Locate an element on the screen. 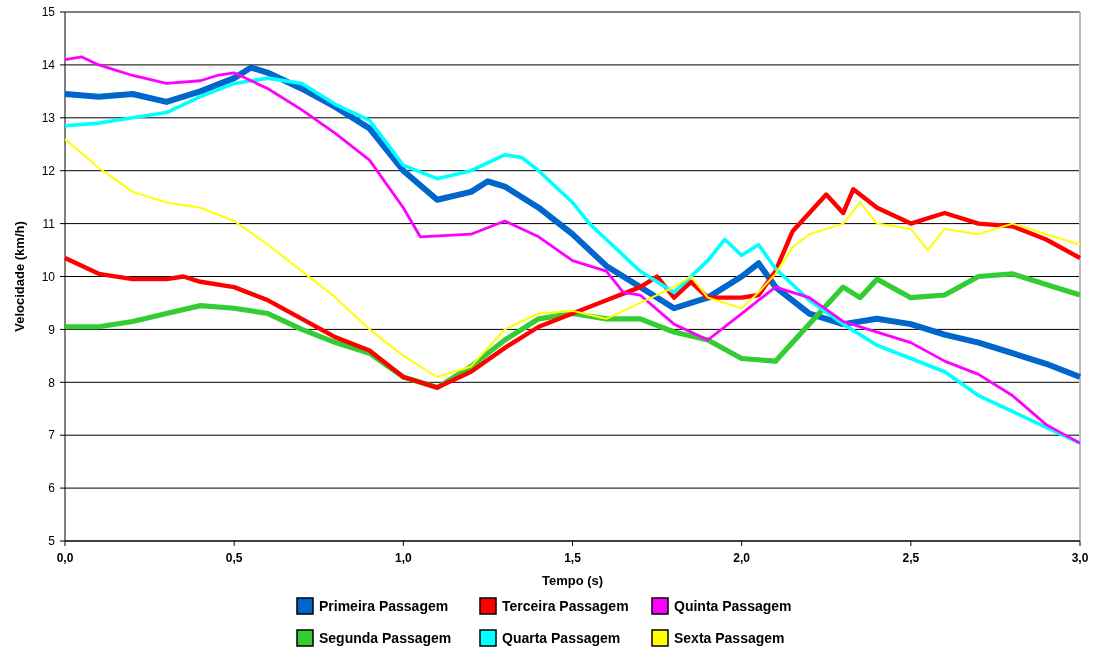 This screenshot has height=656, width=1096. y-tick-label: 14 is located at coordinates (48, 65).